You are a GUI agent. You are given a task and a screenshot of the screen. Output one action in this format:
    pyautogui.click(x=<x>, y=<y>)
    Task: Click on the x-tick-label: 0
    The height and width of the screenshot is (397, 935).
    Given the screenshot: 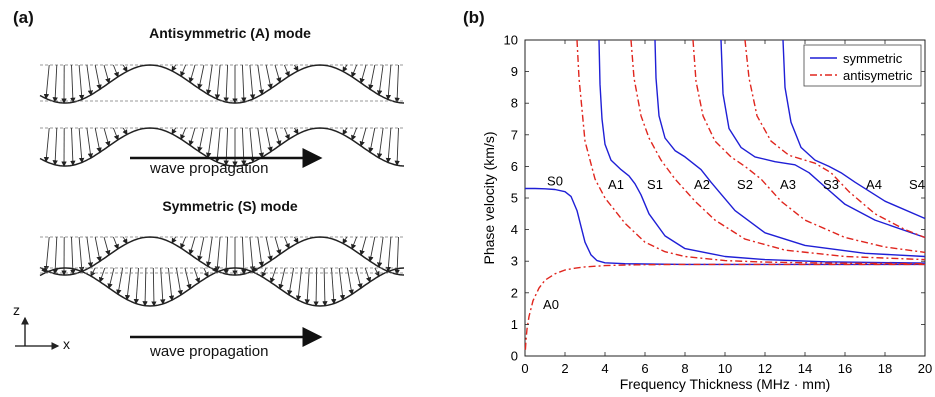 What is the action you would take?
    pyautogui.click(x=524, y=368)
    